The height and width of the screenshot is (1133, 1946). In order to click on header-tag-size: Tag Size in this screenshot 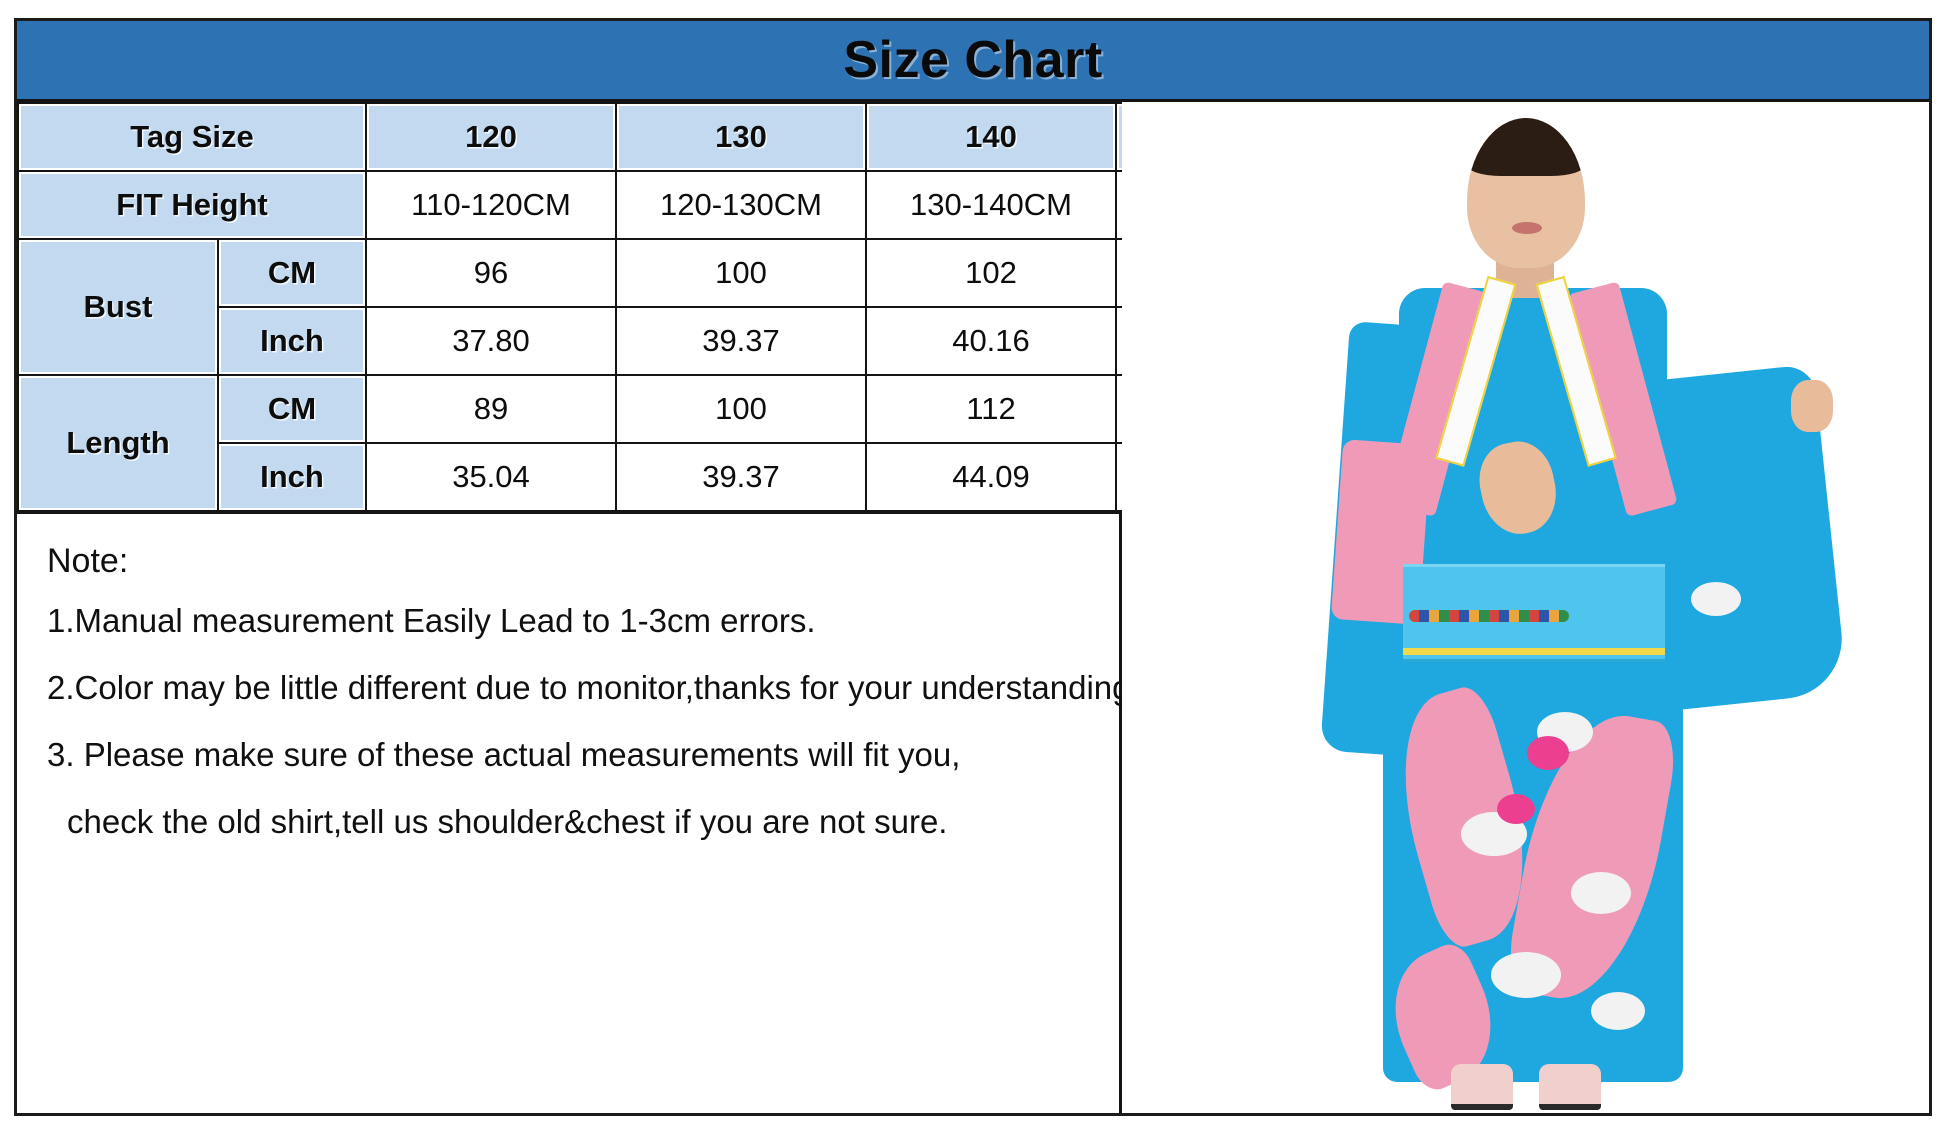, I will do `click(192, 137)`.